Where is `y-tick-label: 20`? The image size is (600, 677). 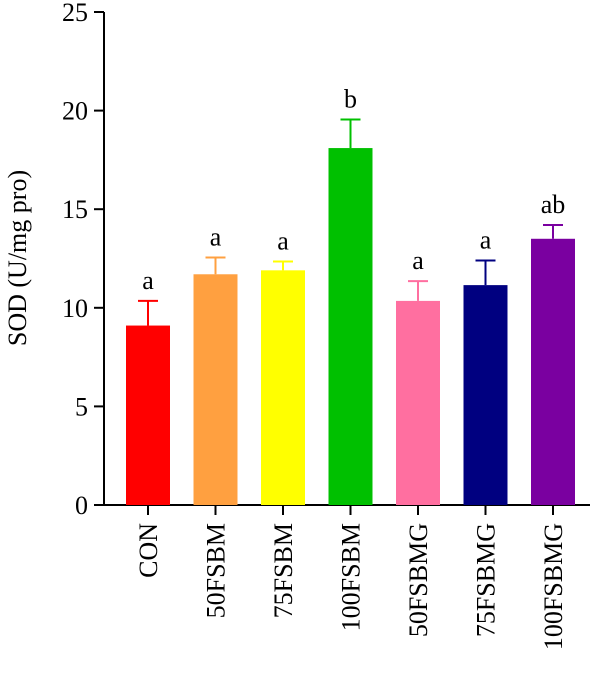
y-tick-label: 20 is located at coordinates (75, 111).